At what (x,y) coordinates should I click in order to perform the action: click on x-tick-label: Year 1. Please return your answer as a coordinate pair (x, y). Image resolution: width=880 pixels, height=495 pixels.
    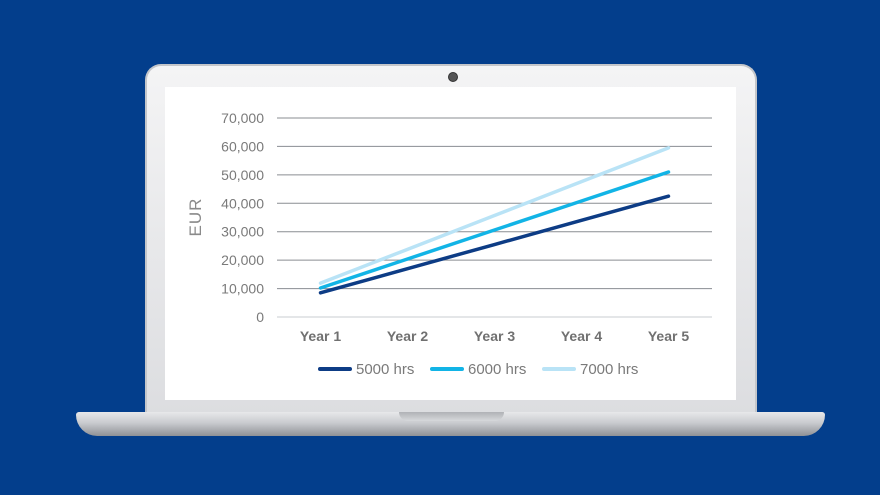
    Looking at the image, I should click on (320, 336).